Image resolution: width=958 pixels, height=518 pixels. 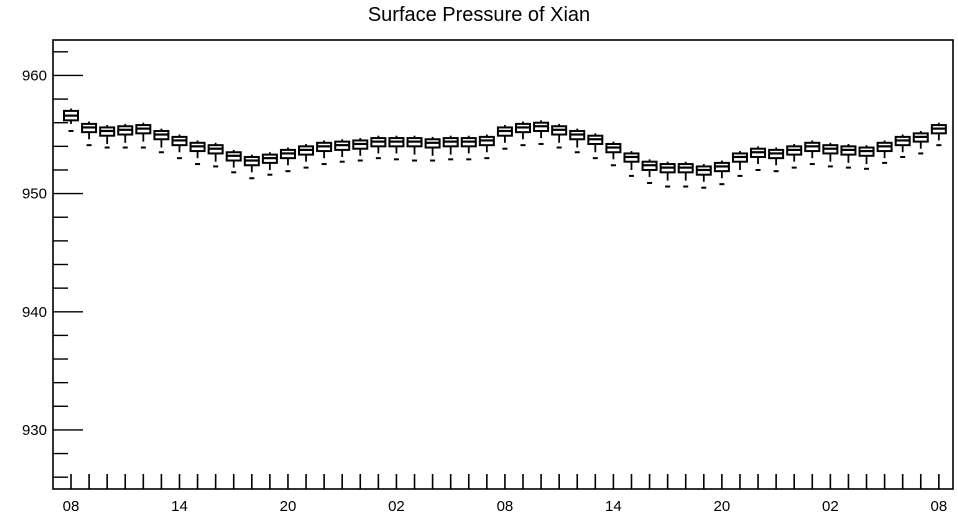 What do you see at coordinates (34, 194) in the screenshot?
I see `y-tick-label: 950` at bounding box center [34, 194].